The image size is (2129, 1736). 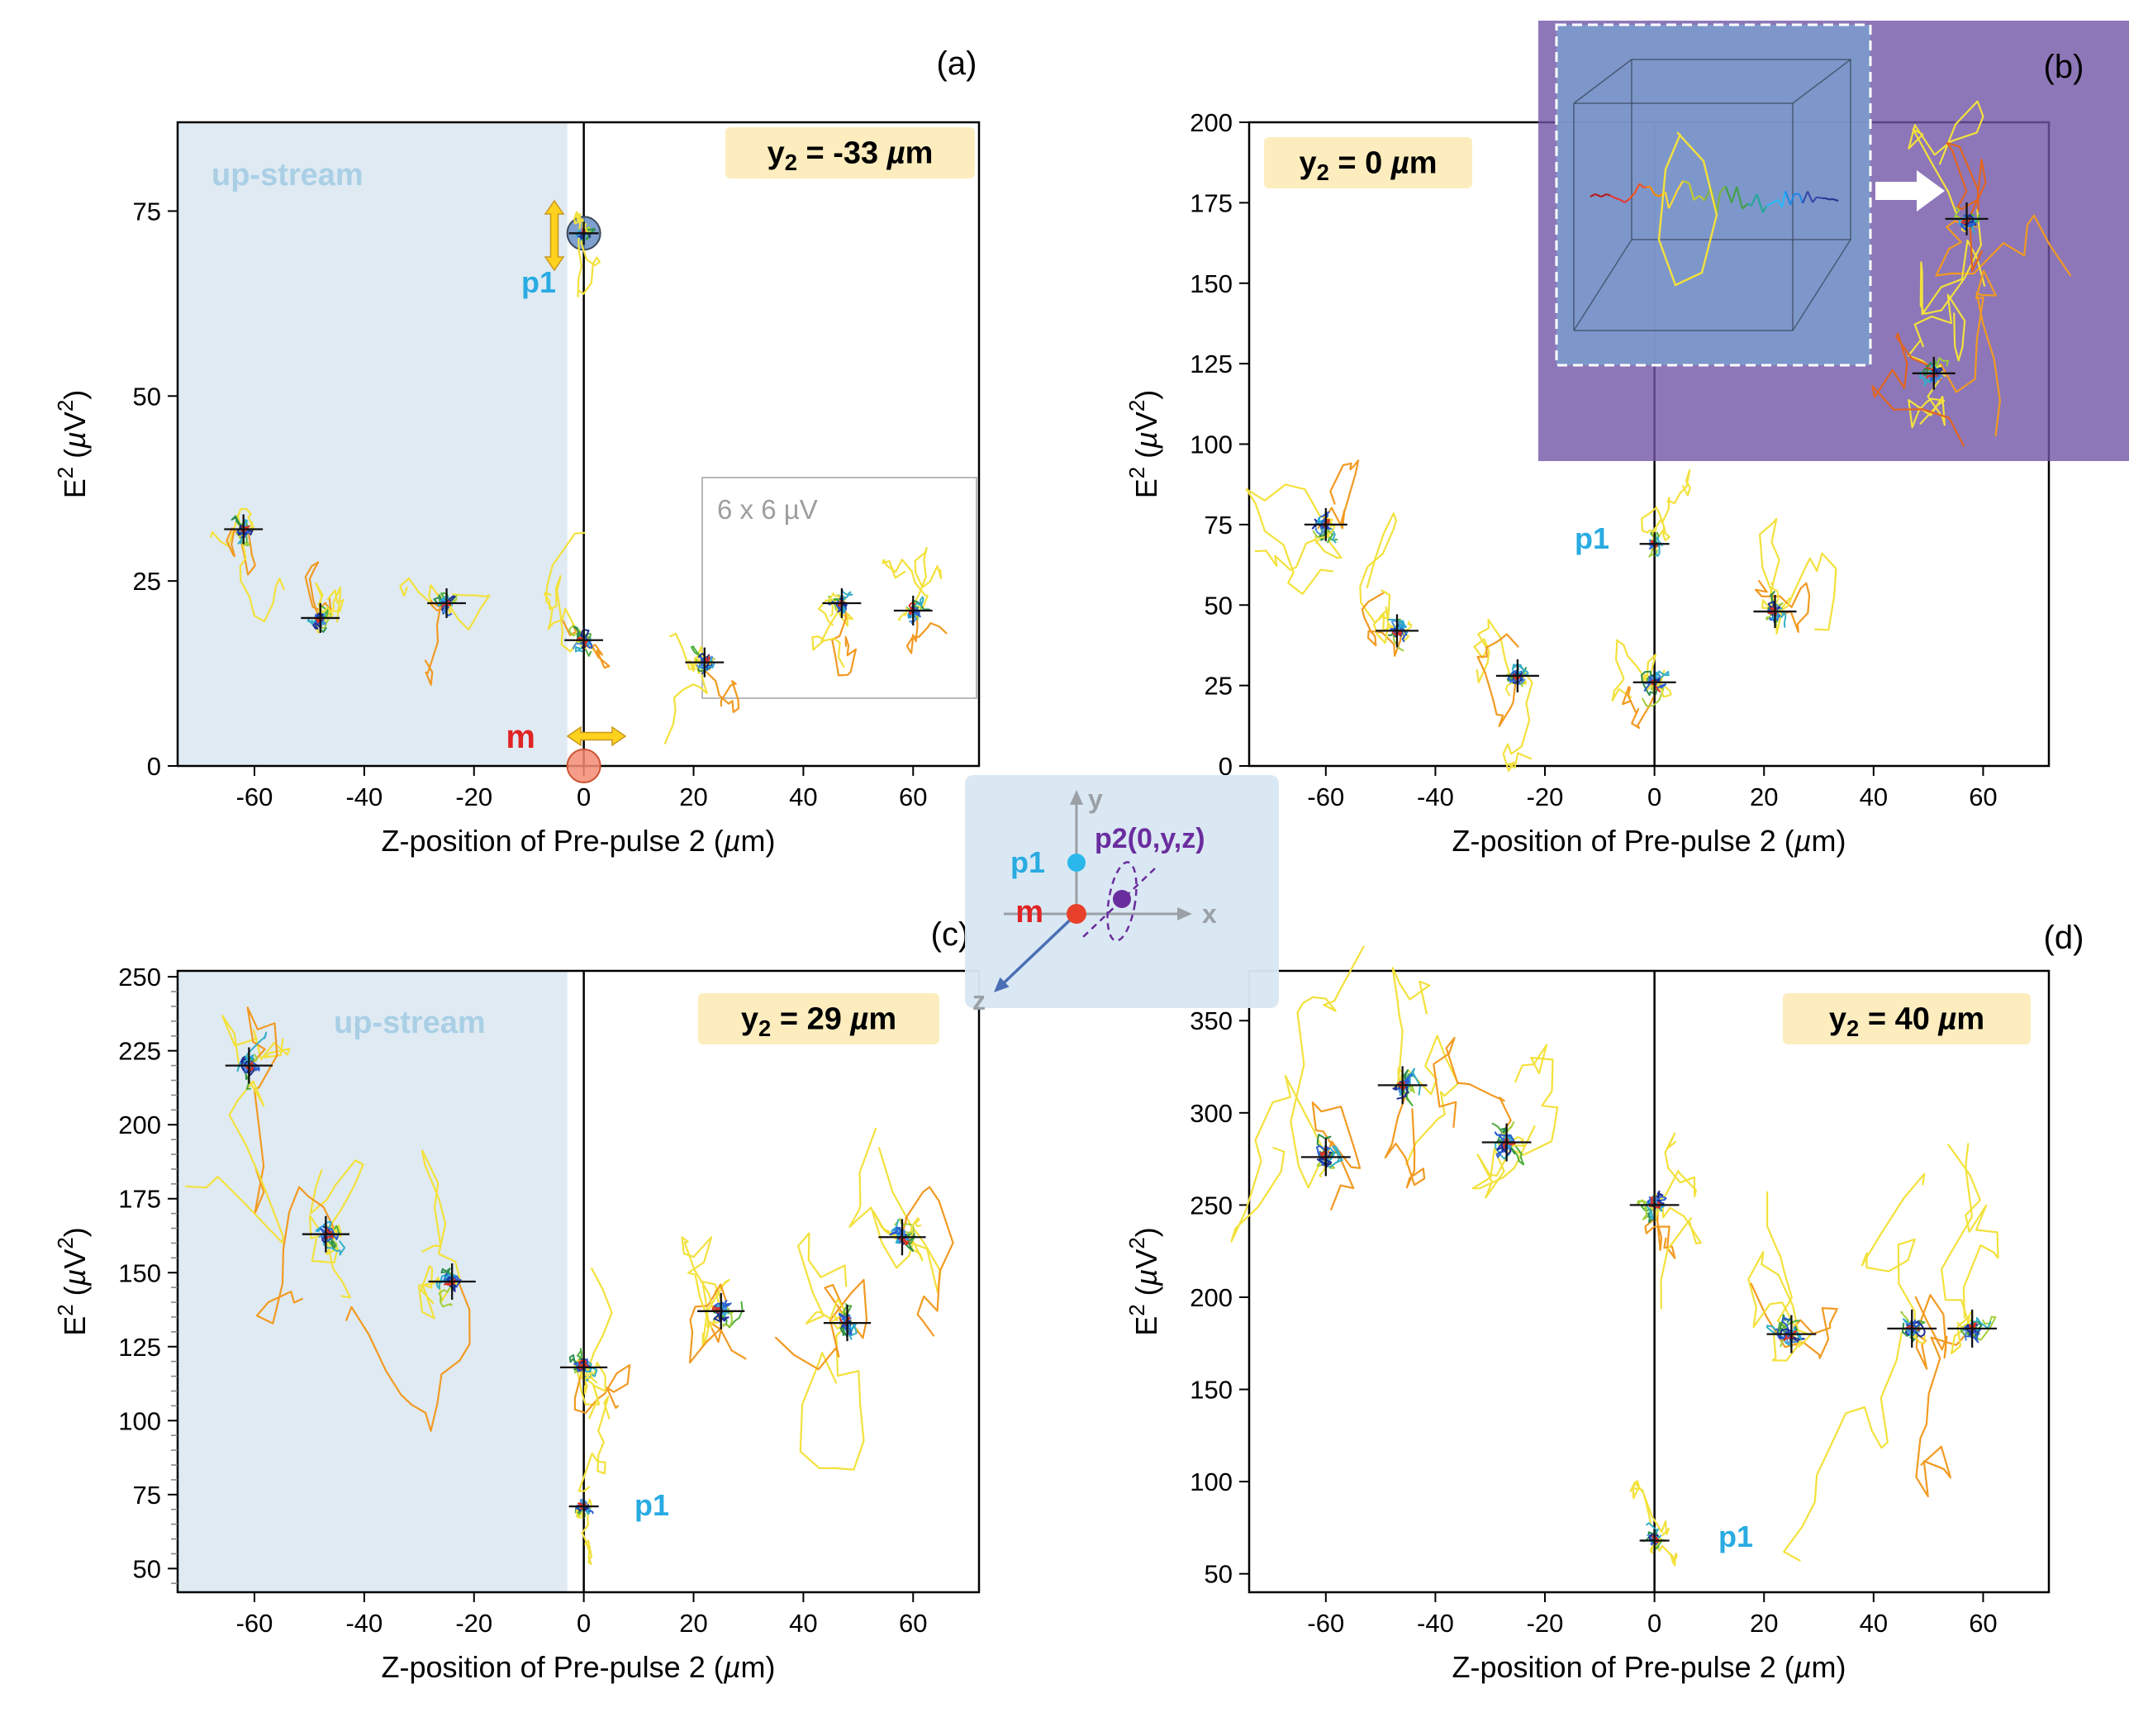 I want to click on m-jitter-arrow-icon, so click(x=597, y=736).